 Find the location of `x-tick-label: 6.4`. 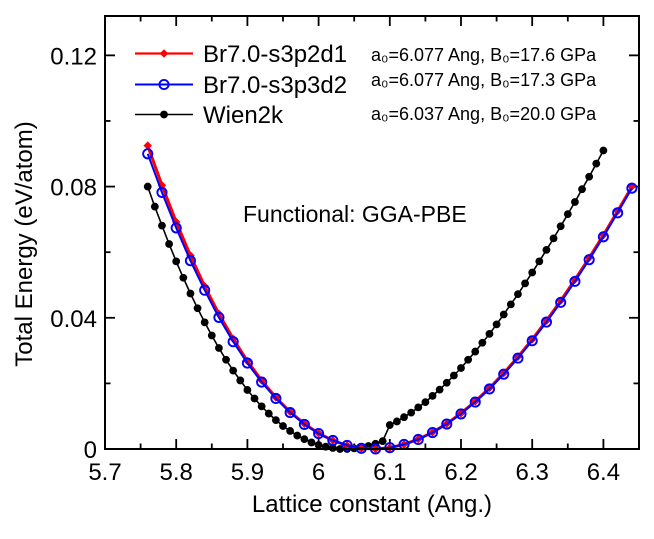

x-tick-label: 6.4 is located at coordinates (603, 472).